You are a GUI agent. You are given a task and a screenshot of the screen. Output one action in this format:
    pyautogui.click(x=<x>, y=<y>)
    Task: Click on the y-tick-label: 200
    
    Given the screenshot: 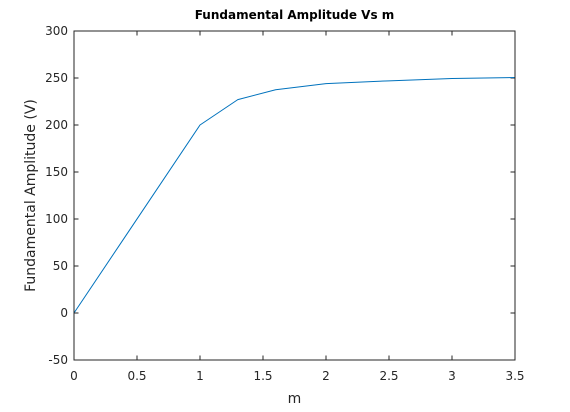 What is the action you would take?
    pyautogui.click(x=56, y=125)
    